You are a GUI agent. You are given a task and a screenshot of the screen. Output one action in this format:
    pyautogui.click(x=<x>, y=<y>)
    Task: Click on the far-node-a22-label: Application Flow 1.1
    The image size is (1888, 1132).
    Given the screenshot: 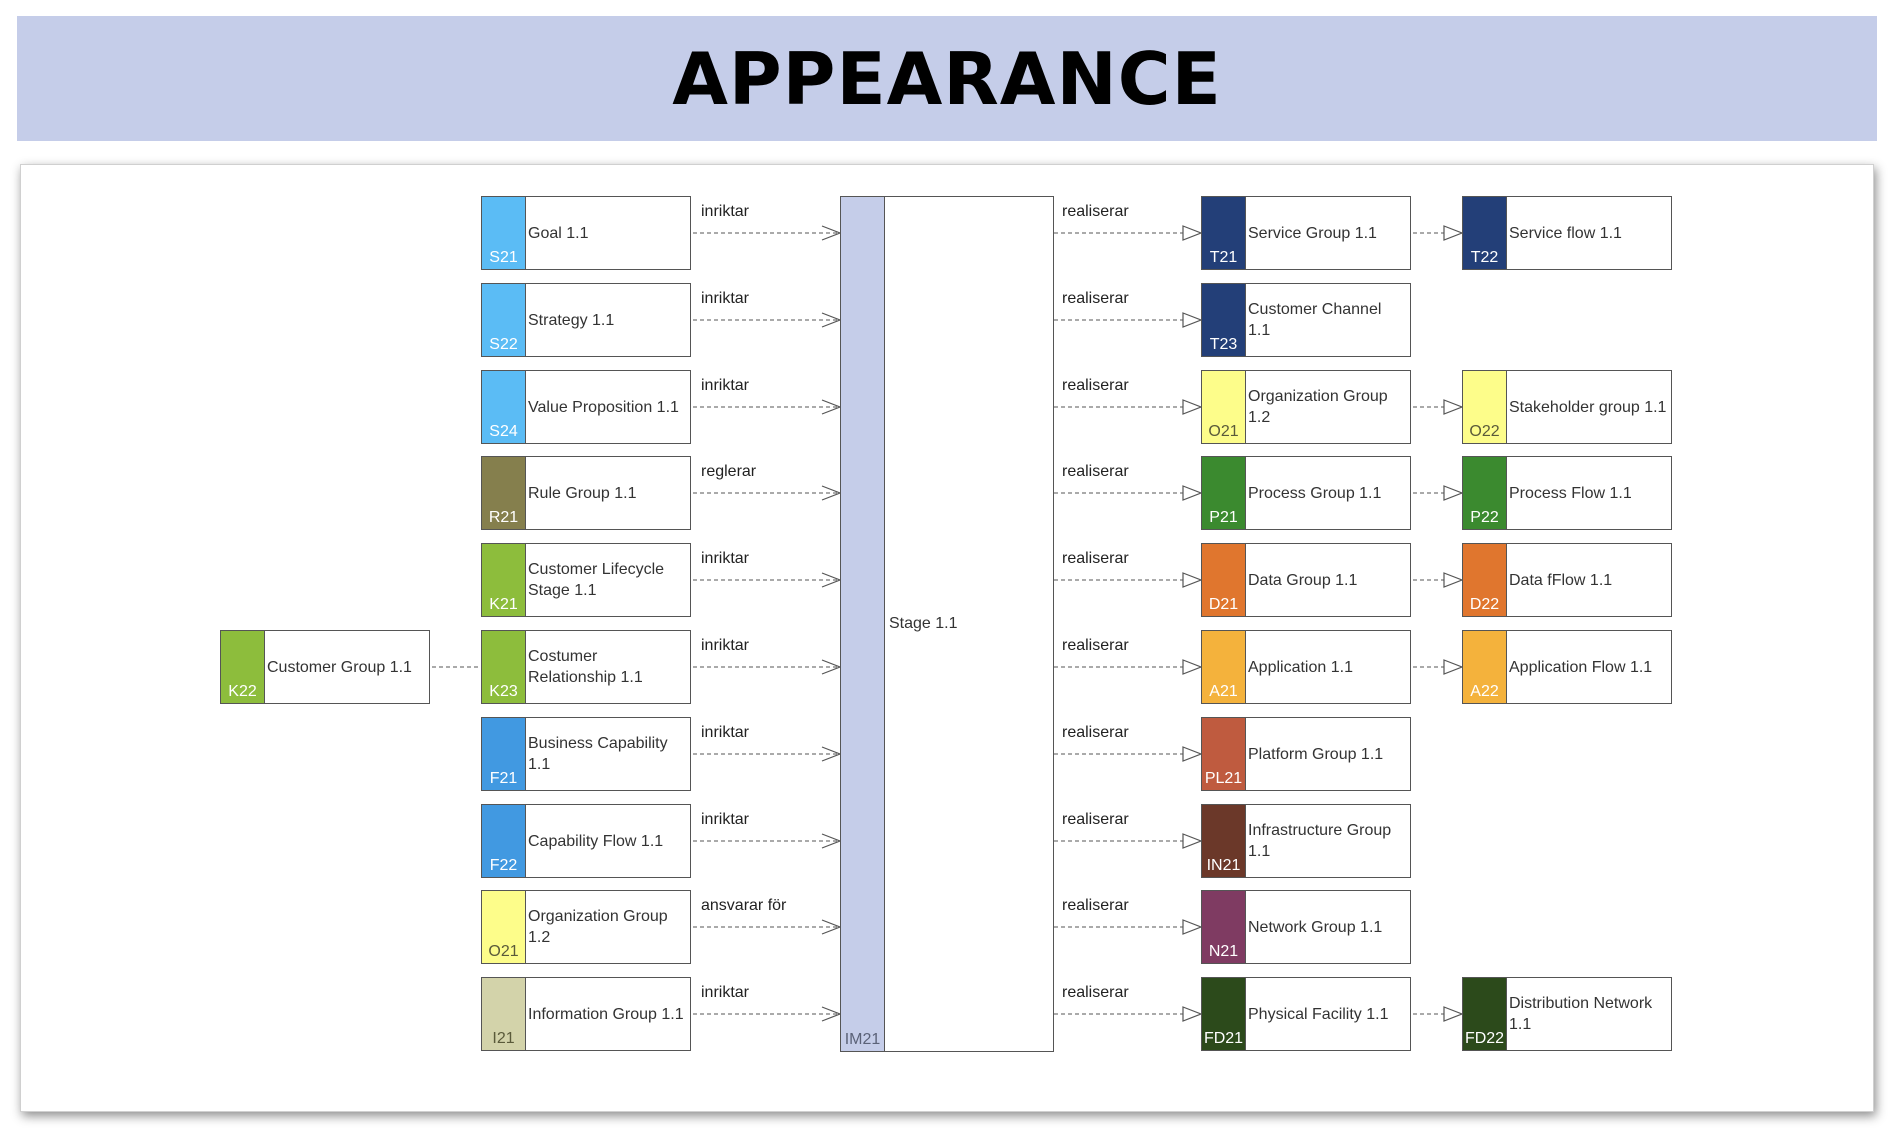 What is the action you would take?
    pyautogui.click(x=1581, y=667)
    